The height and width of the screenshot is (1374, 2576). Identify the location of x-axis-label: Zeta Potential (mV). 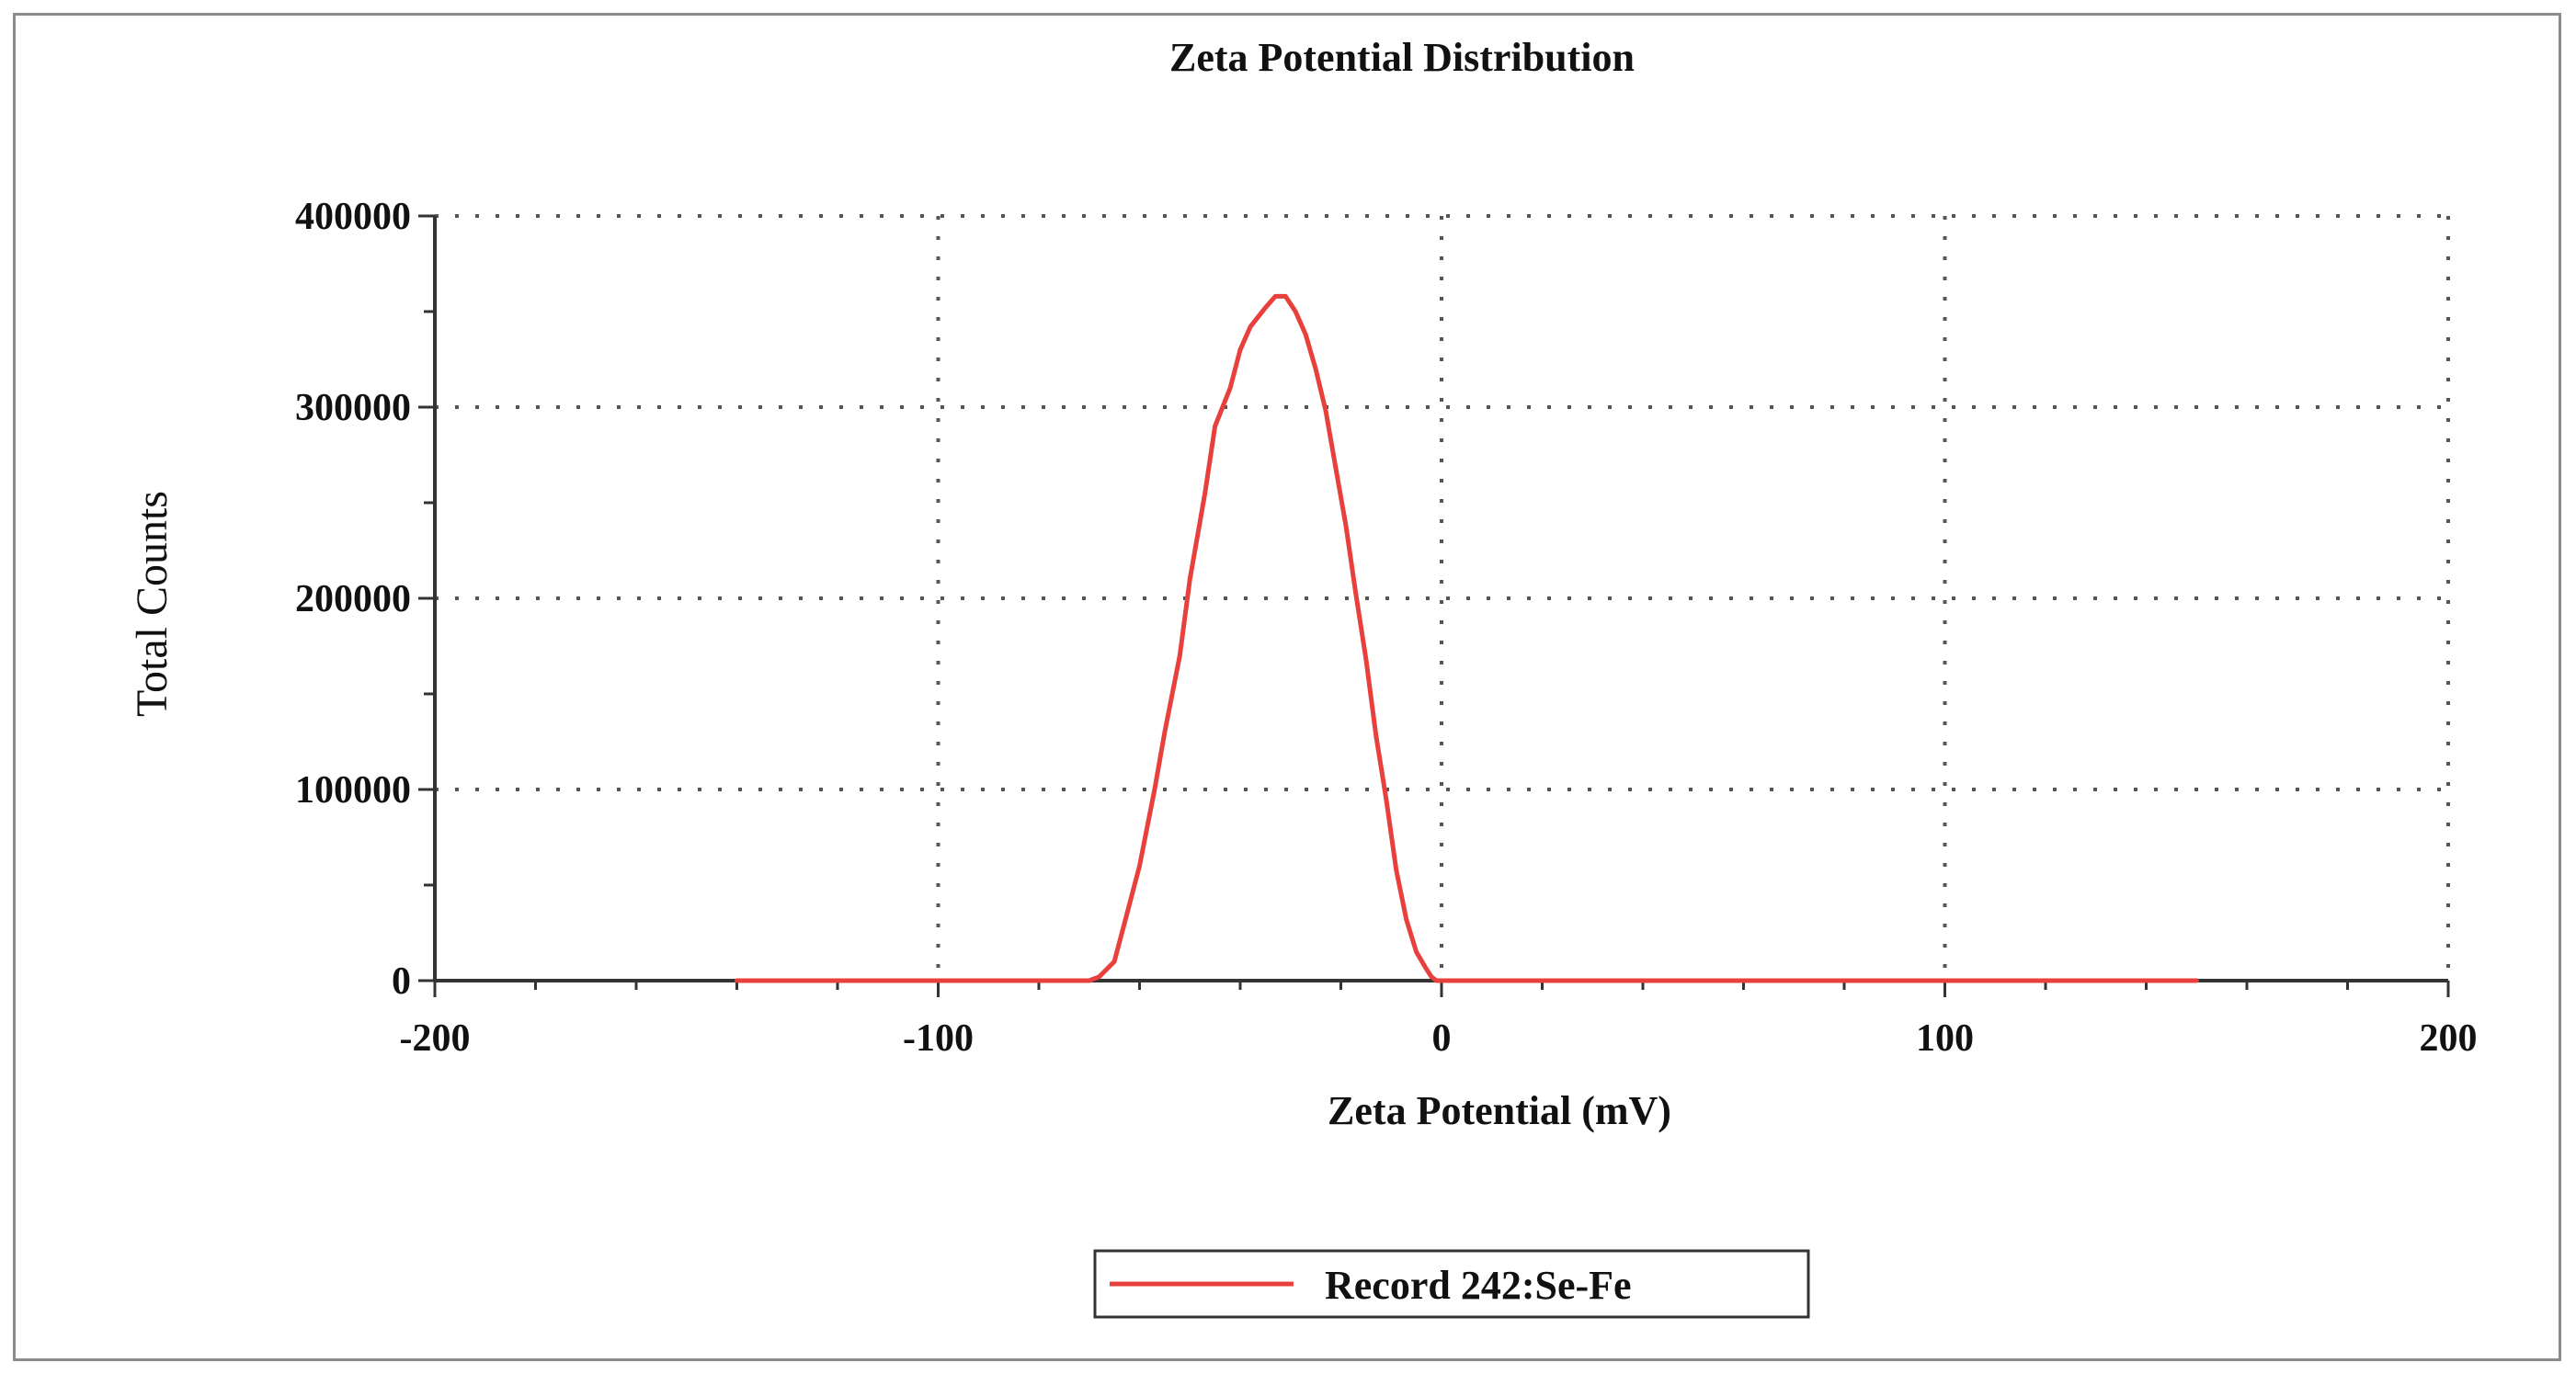
(1499, 1110).